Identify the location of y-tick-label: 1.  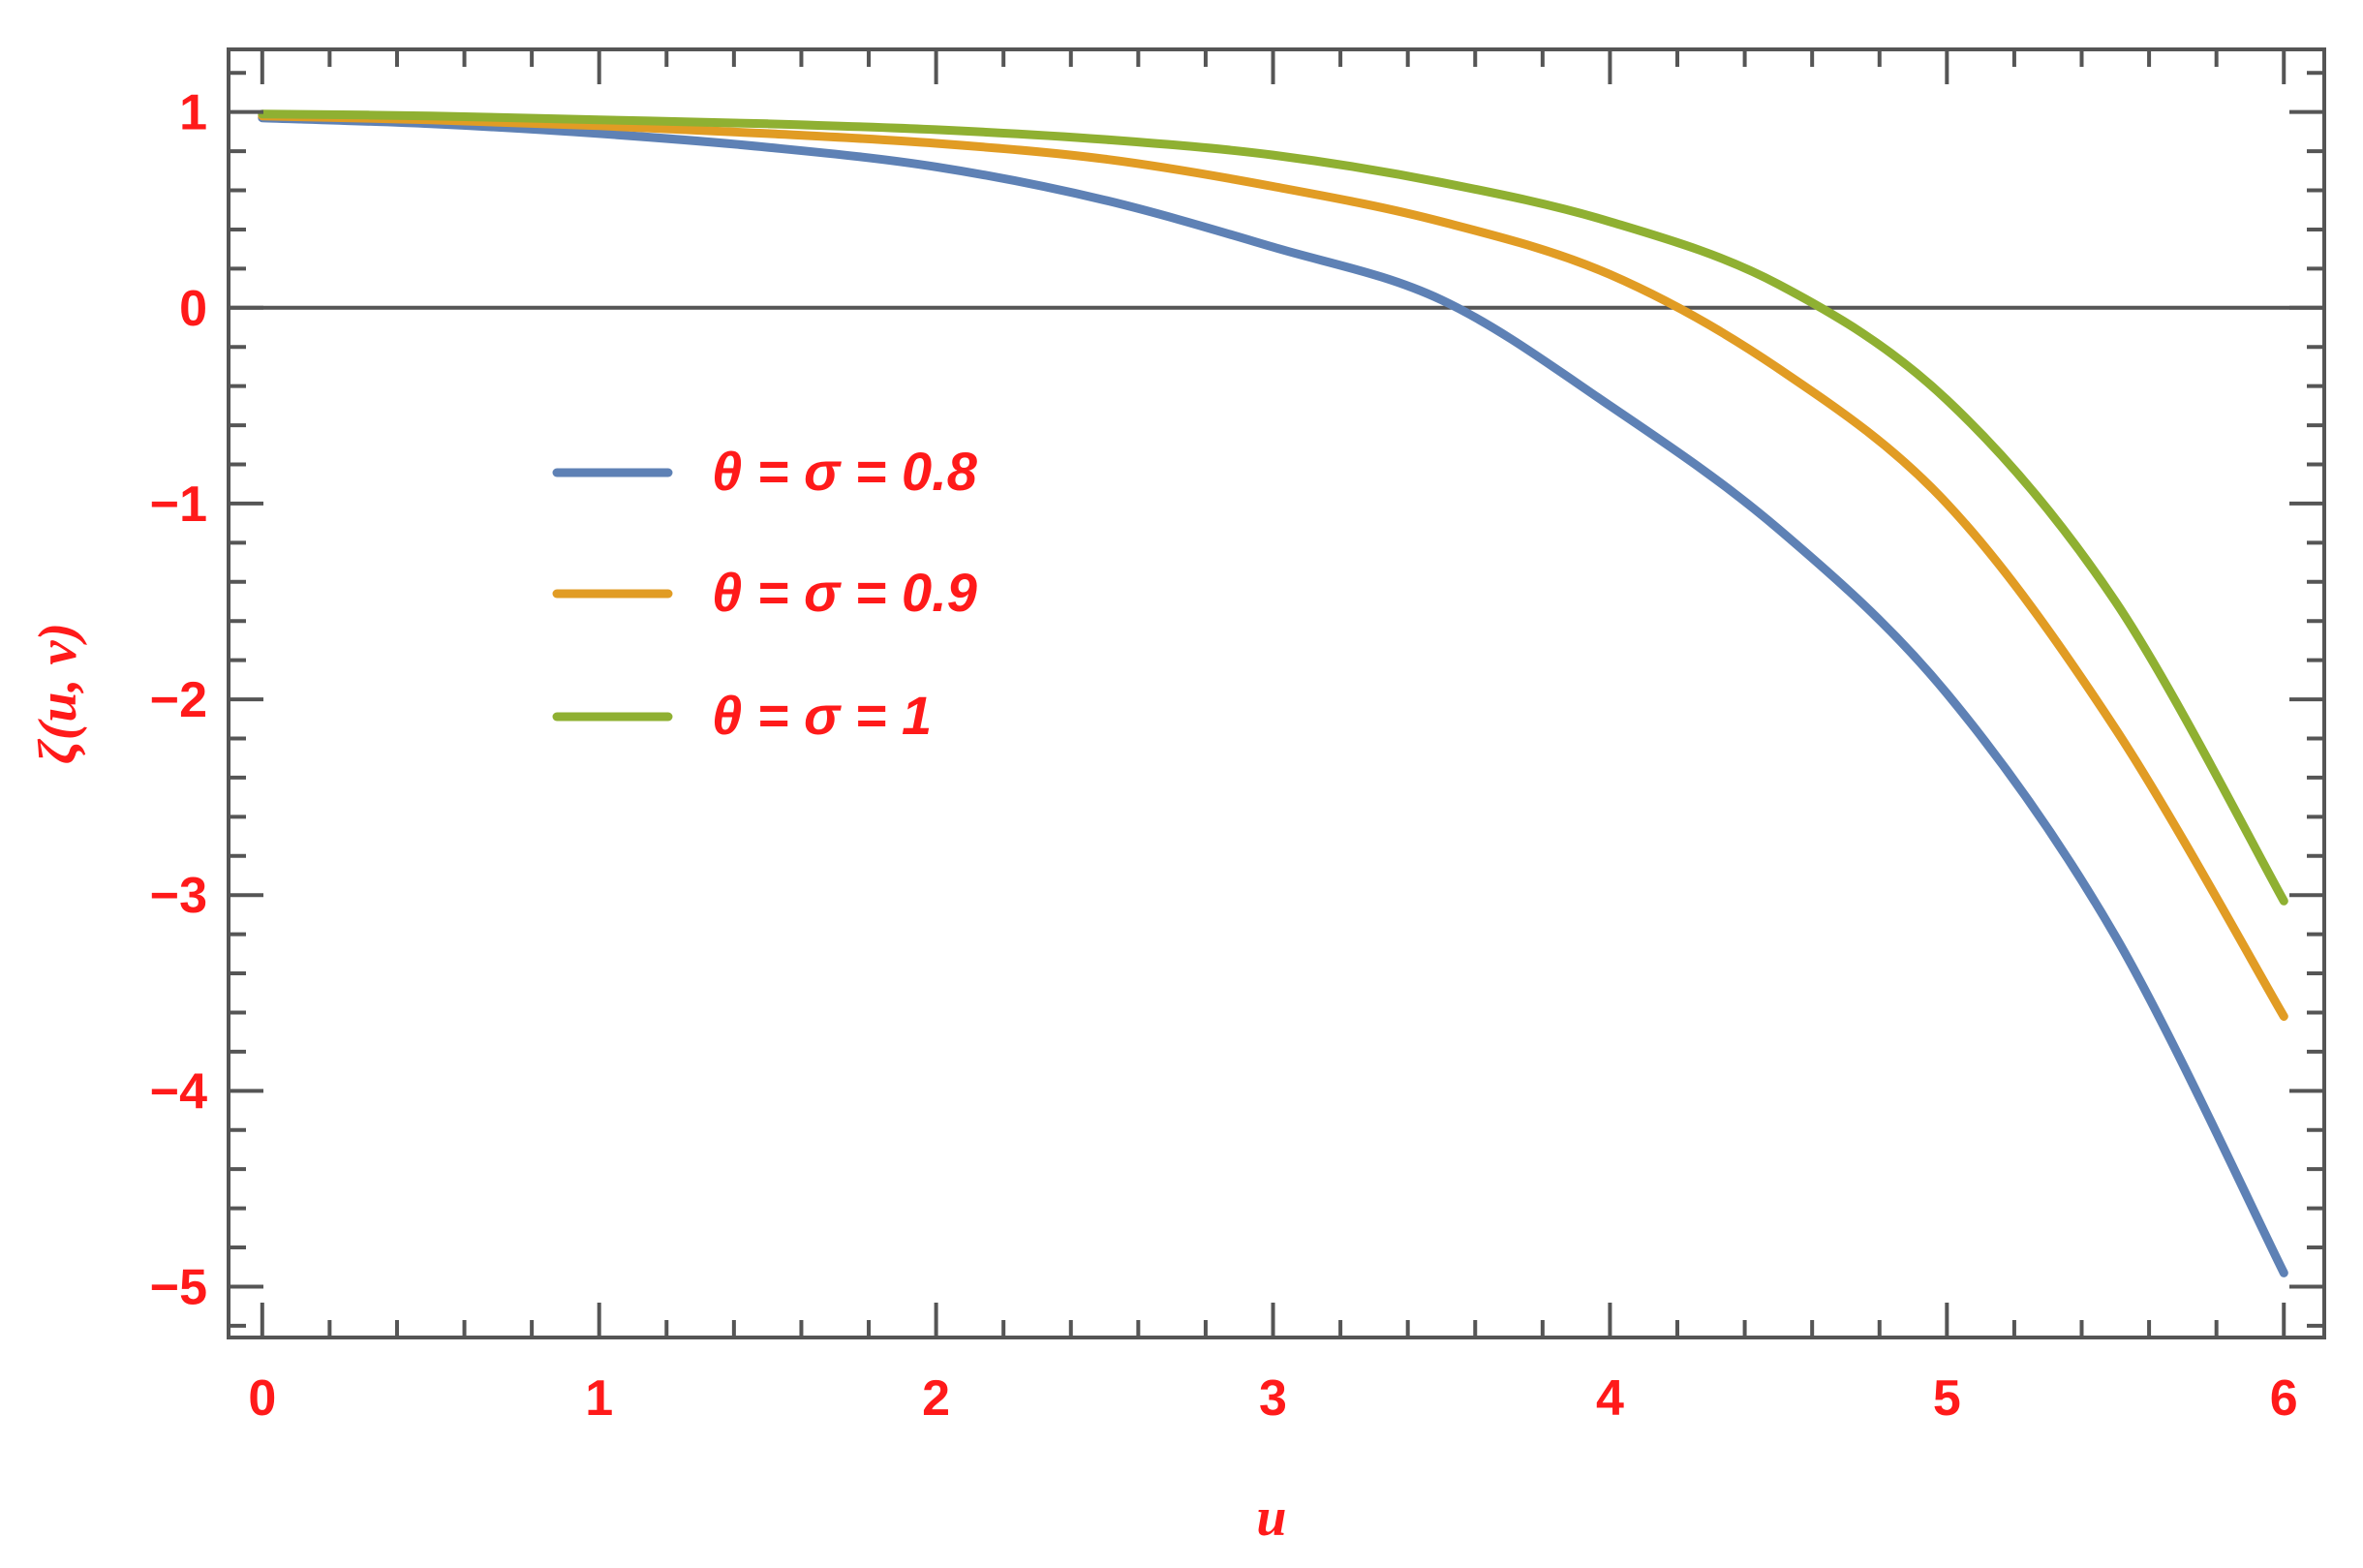
(193, 113).